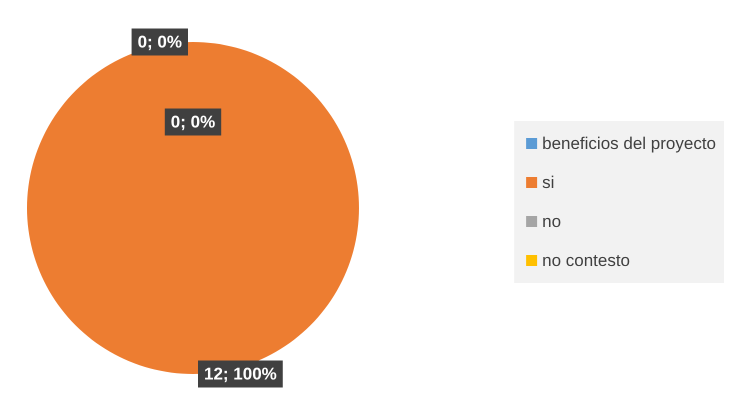 The width and height of the screenshot is (734, 404). What do you see at coordinates (548, 182) in the screenshot?
I see `legend-label: si` at bounding box center [548, 182].